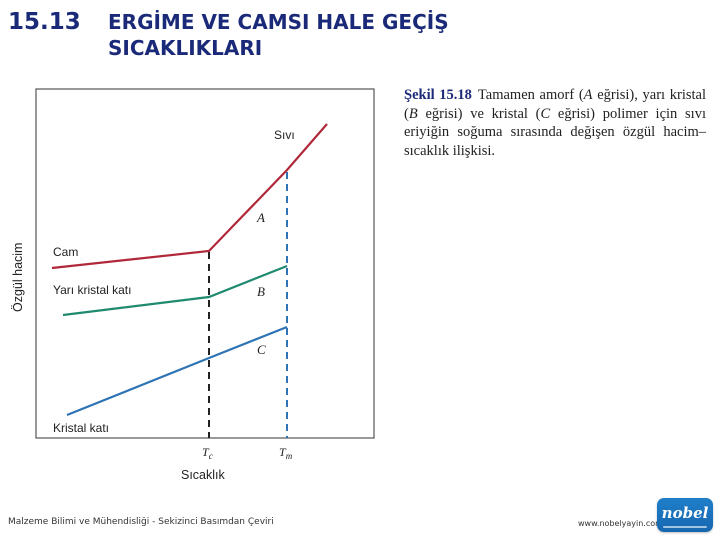  I want to click on curve-b, so click(175, 290).